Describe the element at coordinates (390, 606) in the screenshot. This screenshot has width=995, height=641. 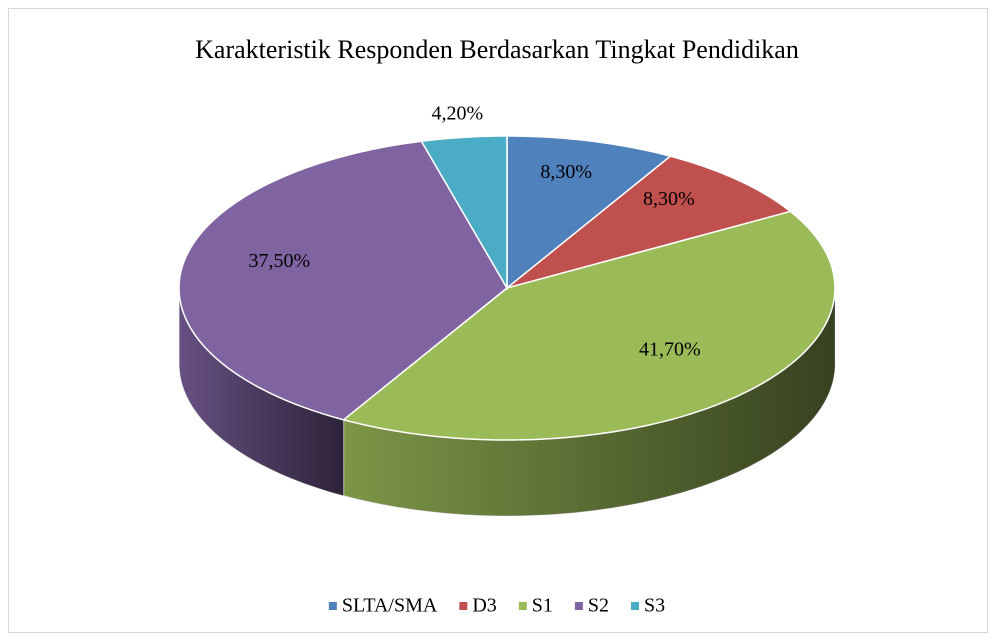
I see `legend-label: SLTA/SMA` at that location.